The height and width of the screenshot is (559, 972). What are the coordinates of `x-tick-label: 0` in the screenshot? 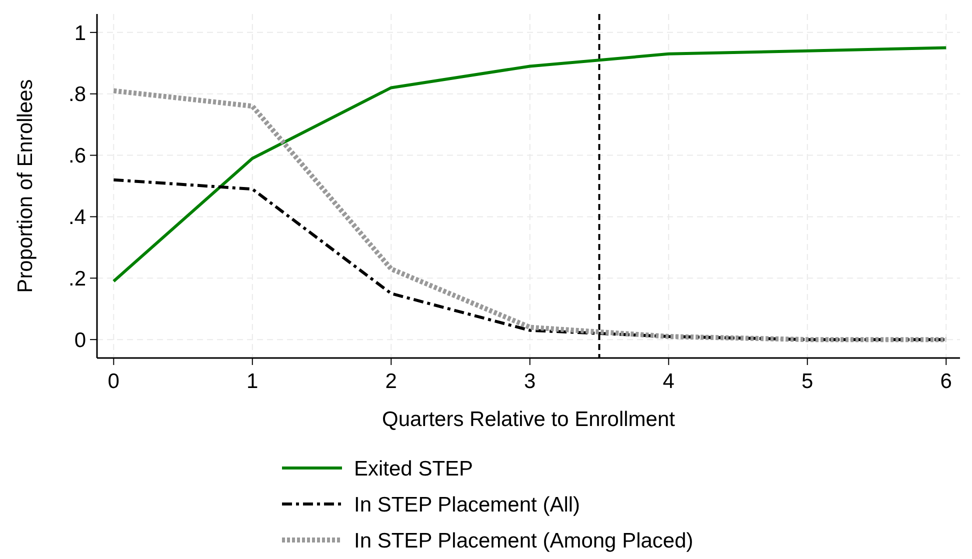 It's located at (114, 381).